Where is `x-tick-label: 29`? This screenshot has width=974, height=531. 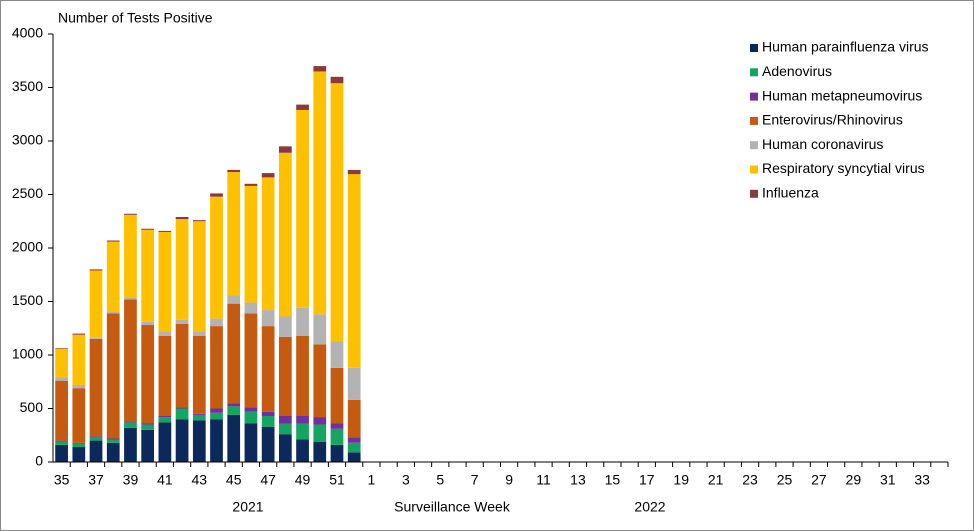 x-tick-label: 29 is located at coordinates (854, 480).